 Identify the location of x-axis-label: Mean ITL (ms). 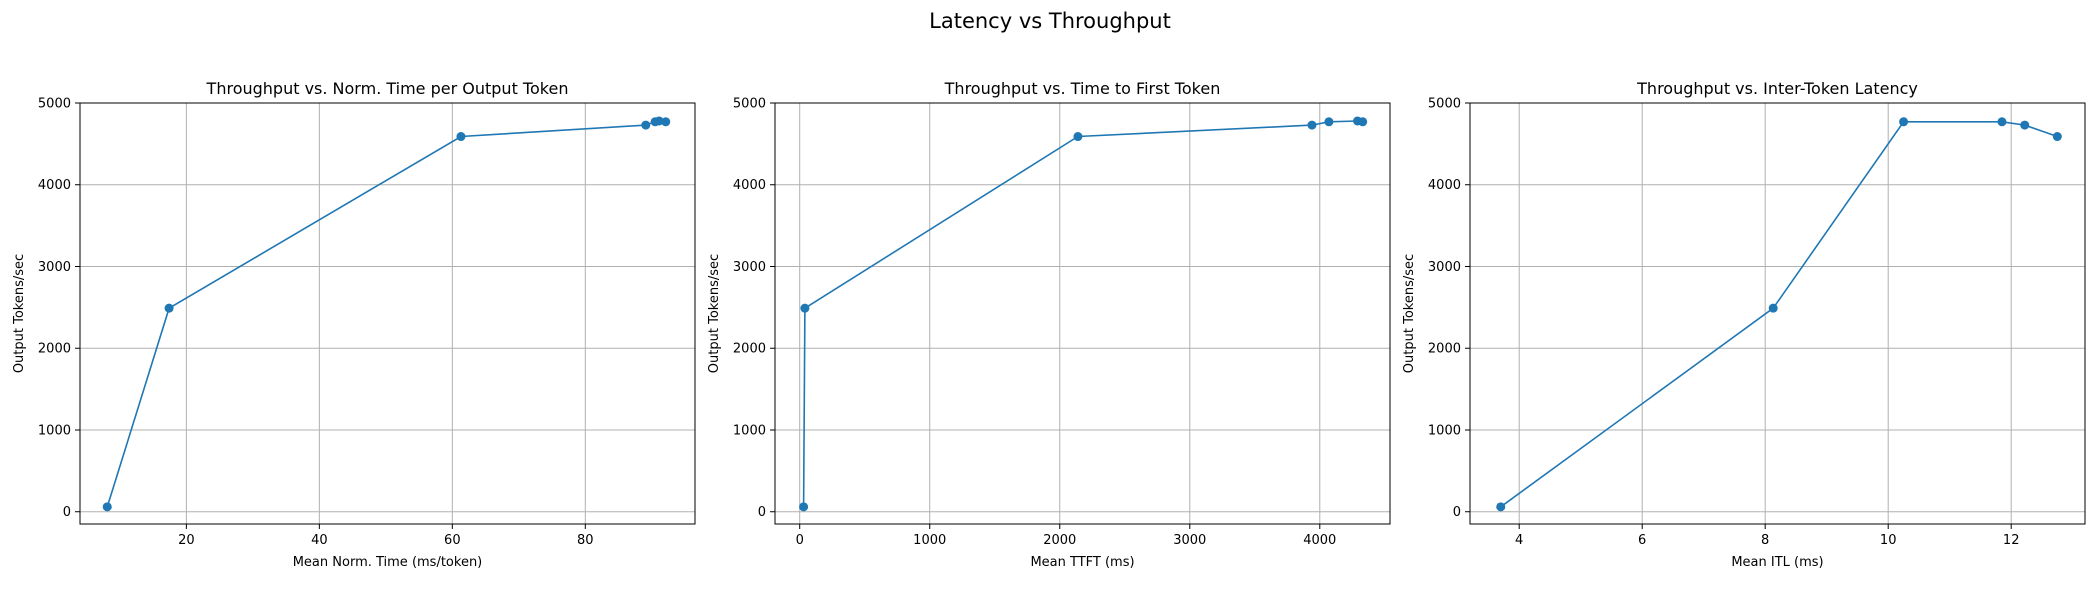
(1777, 562).